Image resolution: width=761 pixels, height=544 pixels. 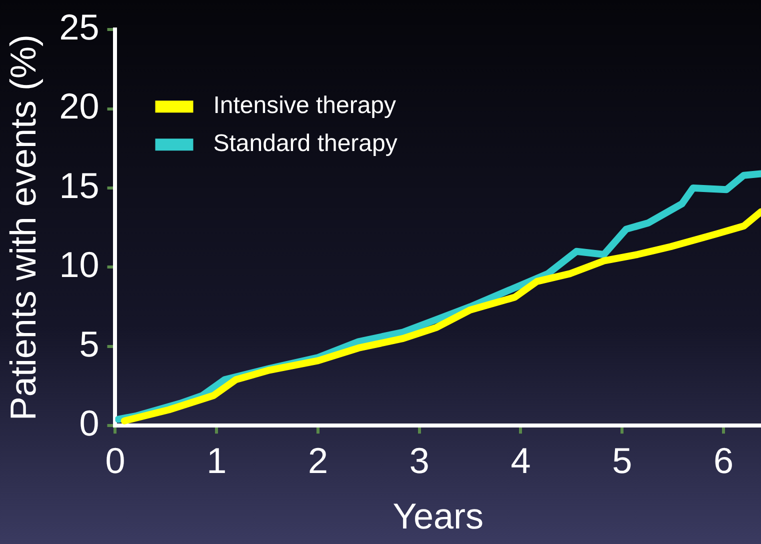 I want to click on legend-label: Standard therapy, so click(x=305, y=144).